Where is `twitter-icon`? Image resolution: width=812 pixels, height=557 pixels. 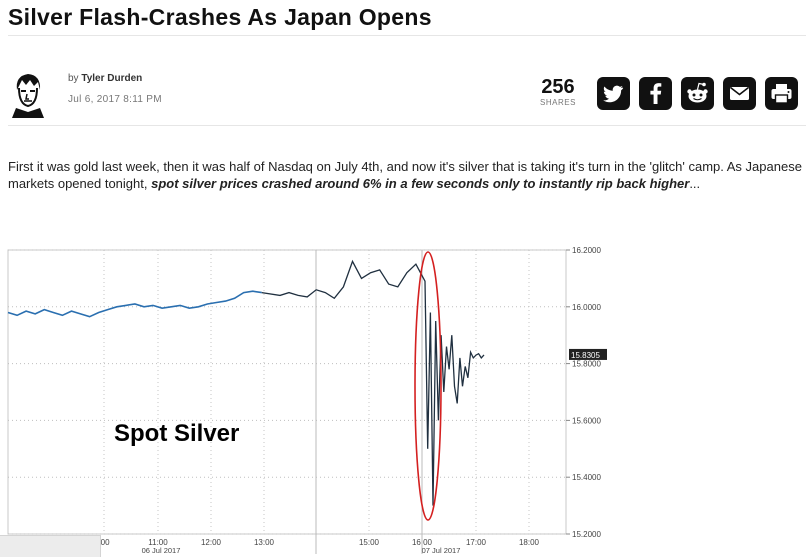 twitter-icon is located at coordinates (613, 94).